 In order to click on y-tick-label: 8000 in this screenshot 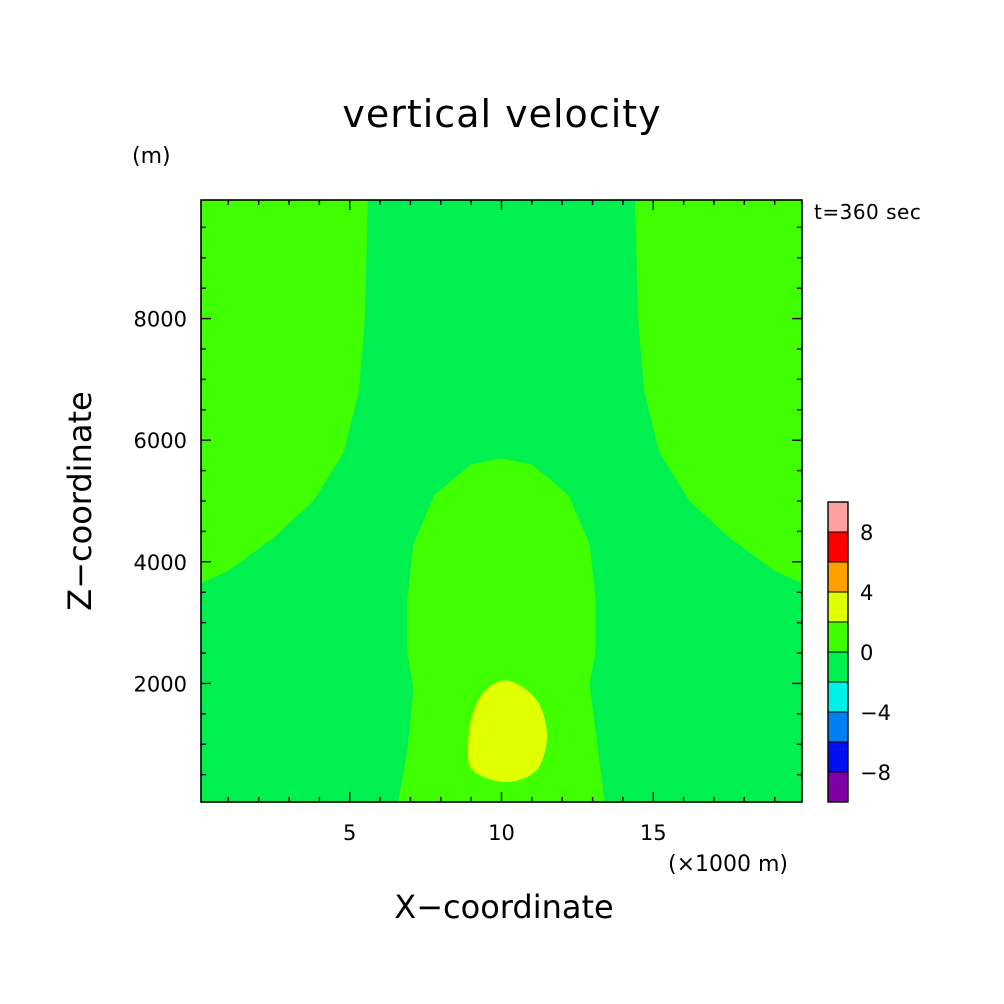, I will do `click(160, 320)`.